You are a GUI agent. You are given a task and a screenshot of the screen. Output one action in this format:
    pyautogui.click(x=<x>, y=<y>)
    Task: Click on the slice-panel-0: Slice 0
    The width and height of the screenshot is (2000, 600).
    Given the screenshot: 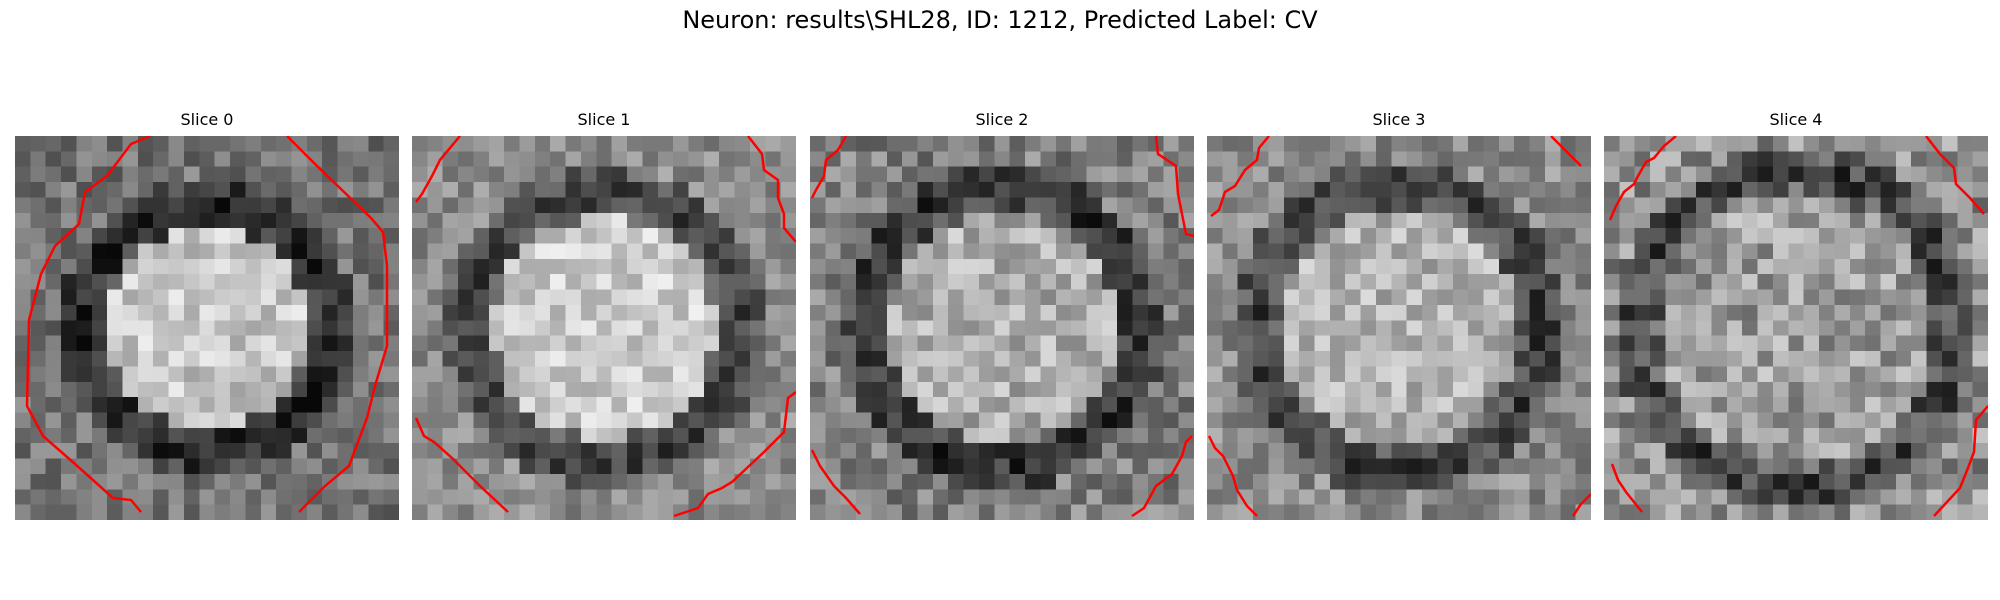 What is the action you would take?
    pyautogui.click(x=207, y=314)
    